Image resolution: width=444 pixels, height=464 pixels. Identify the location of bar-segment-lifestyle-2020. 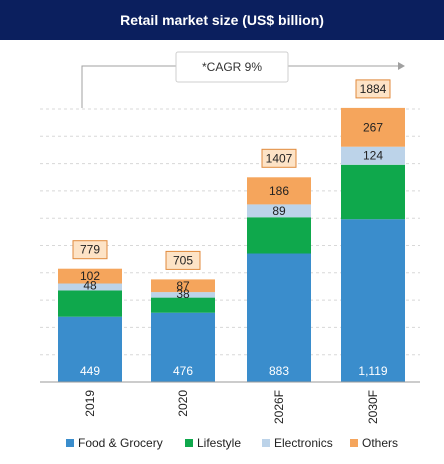
(183, 305).